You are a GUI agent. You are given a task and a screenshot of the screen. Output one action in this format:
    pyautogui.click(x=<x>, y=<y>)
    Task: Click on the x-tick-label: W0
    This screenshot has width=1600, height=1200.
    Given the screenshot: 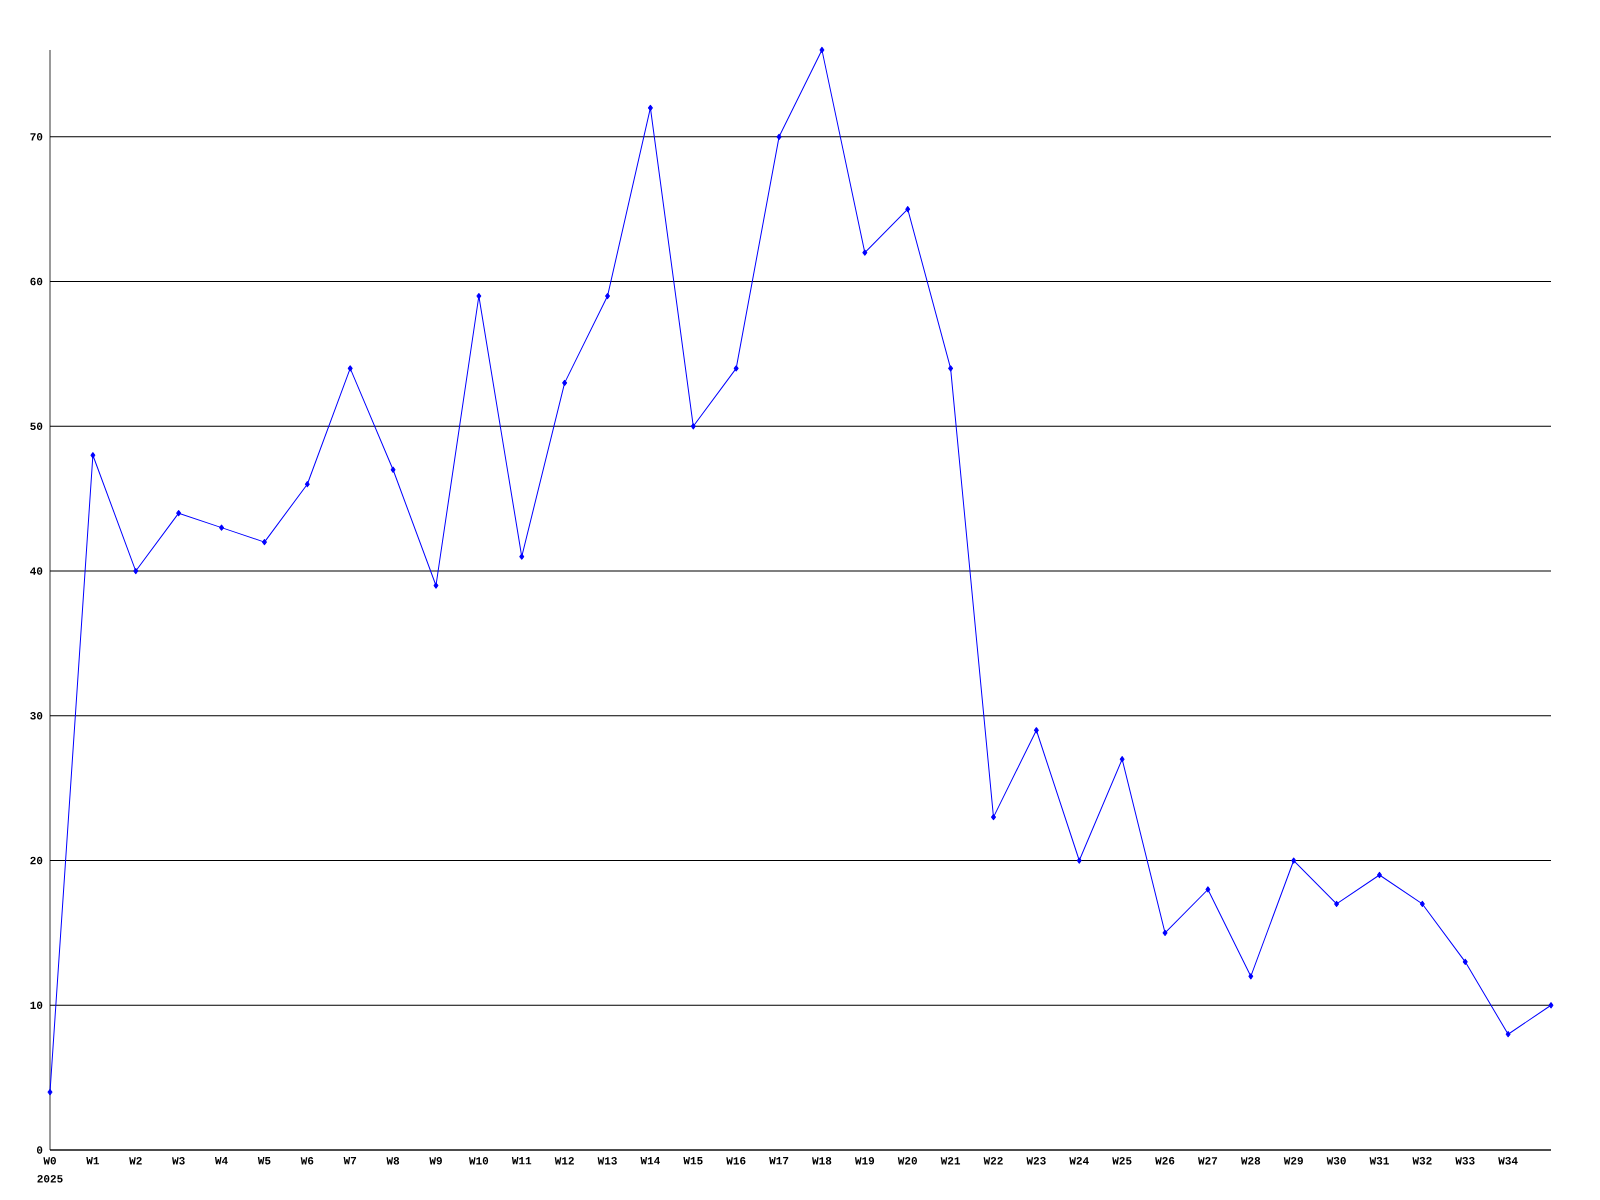 What is the action you would take?
    pyautogui.click(x=49, y=1161)
    